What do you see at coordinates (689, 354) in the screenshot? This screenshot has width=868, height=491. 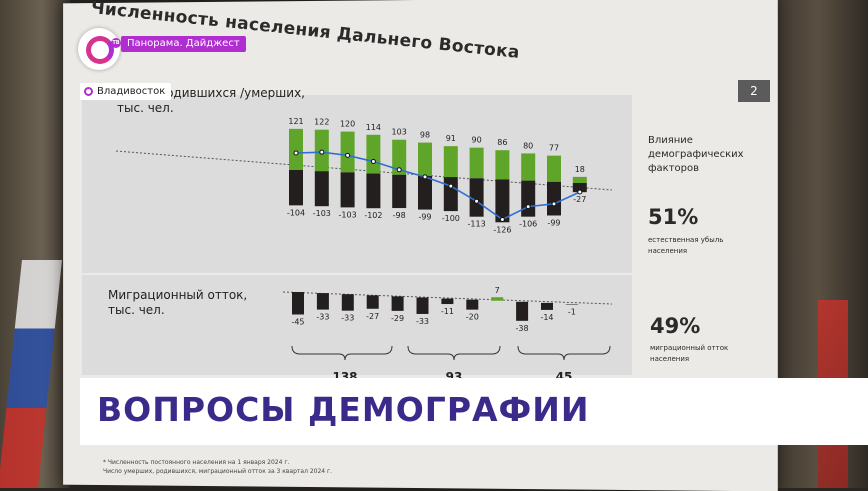 I see `migration-outflow-caption: миграционный отток населения` at bounding box center [689, 354].